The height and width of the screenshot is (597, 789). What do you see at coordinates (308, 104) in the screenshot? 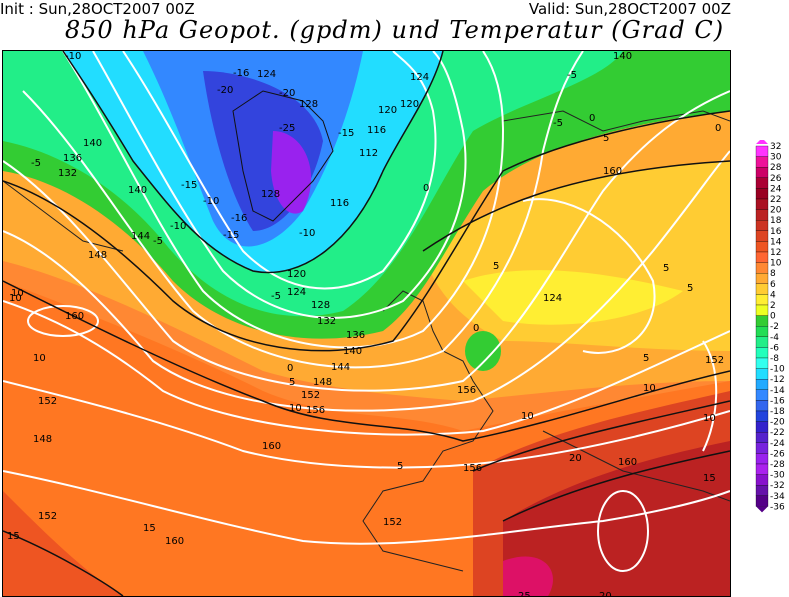
I see `geo-label: 128` at bounding box center [308, 104].